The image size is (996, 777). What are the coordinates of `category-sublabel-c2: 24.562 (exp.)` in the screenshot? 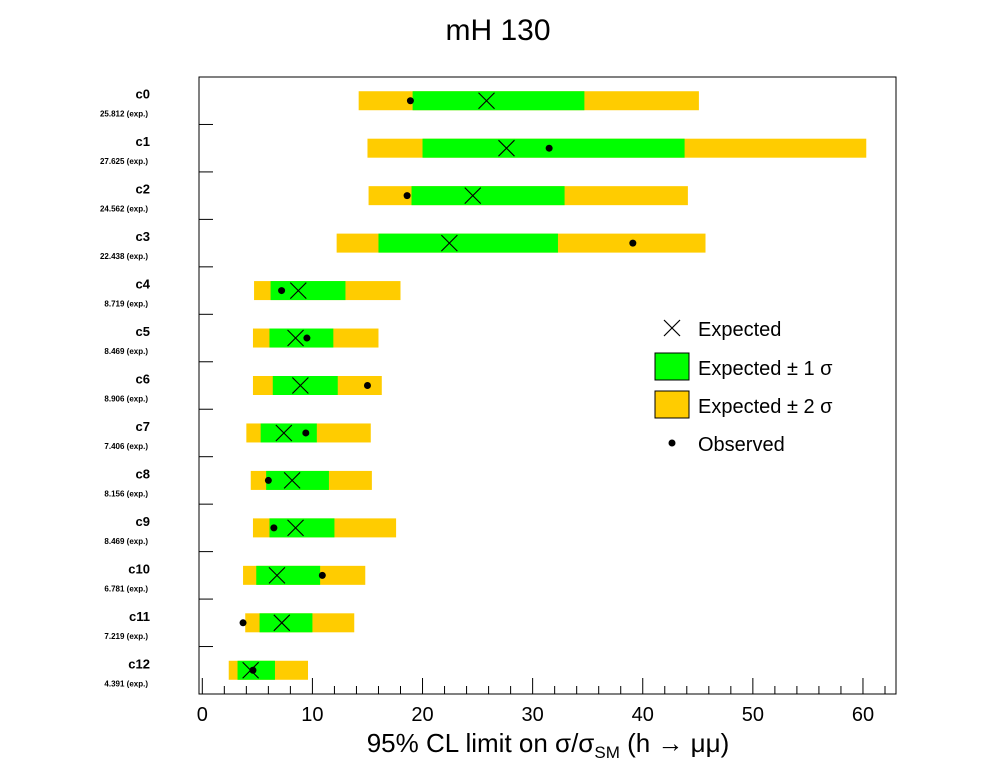 It's located at (124, 209).